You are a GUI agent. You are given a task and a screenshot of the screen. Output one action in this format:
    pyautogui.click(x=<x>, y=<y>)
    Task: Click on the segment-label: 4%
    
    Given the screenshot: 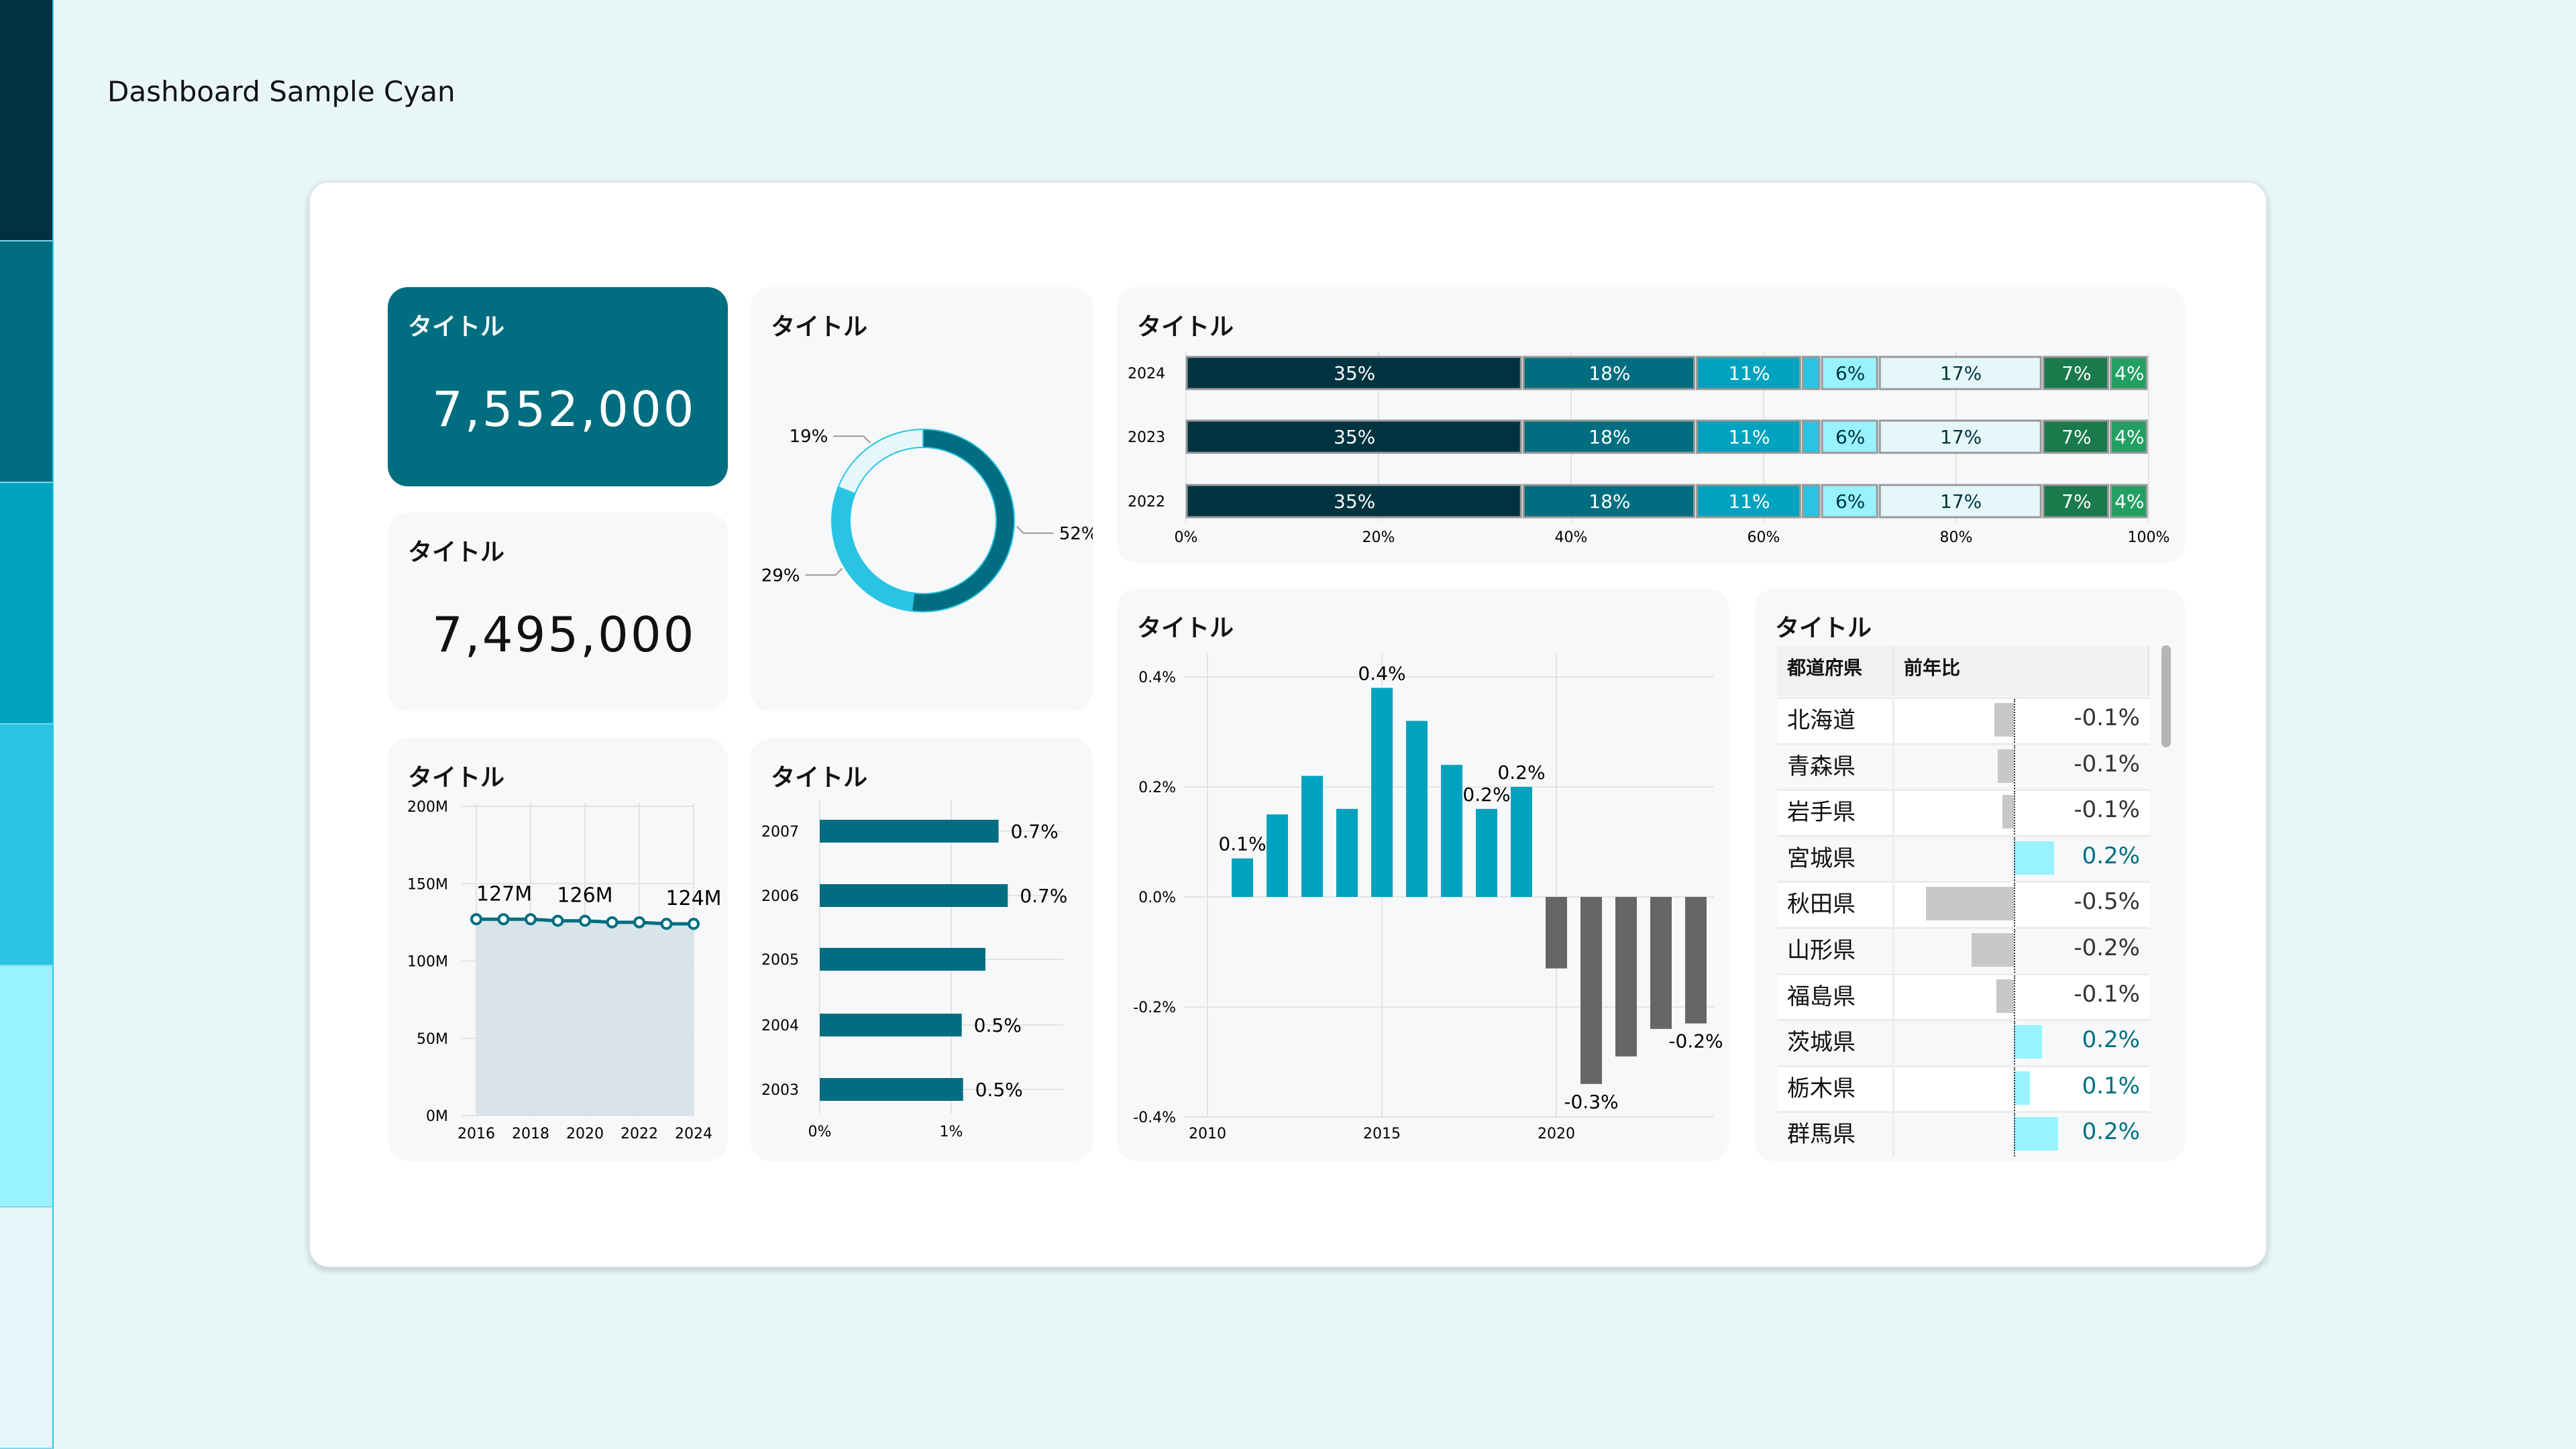 What is the action you would take?
    pyautogui.click(x=2129, y=437)
    